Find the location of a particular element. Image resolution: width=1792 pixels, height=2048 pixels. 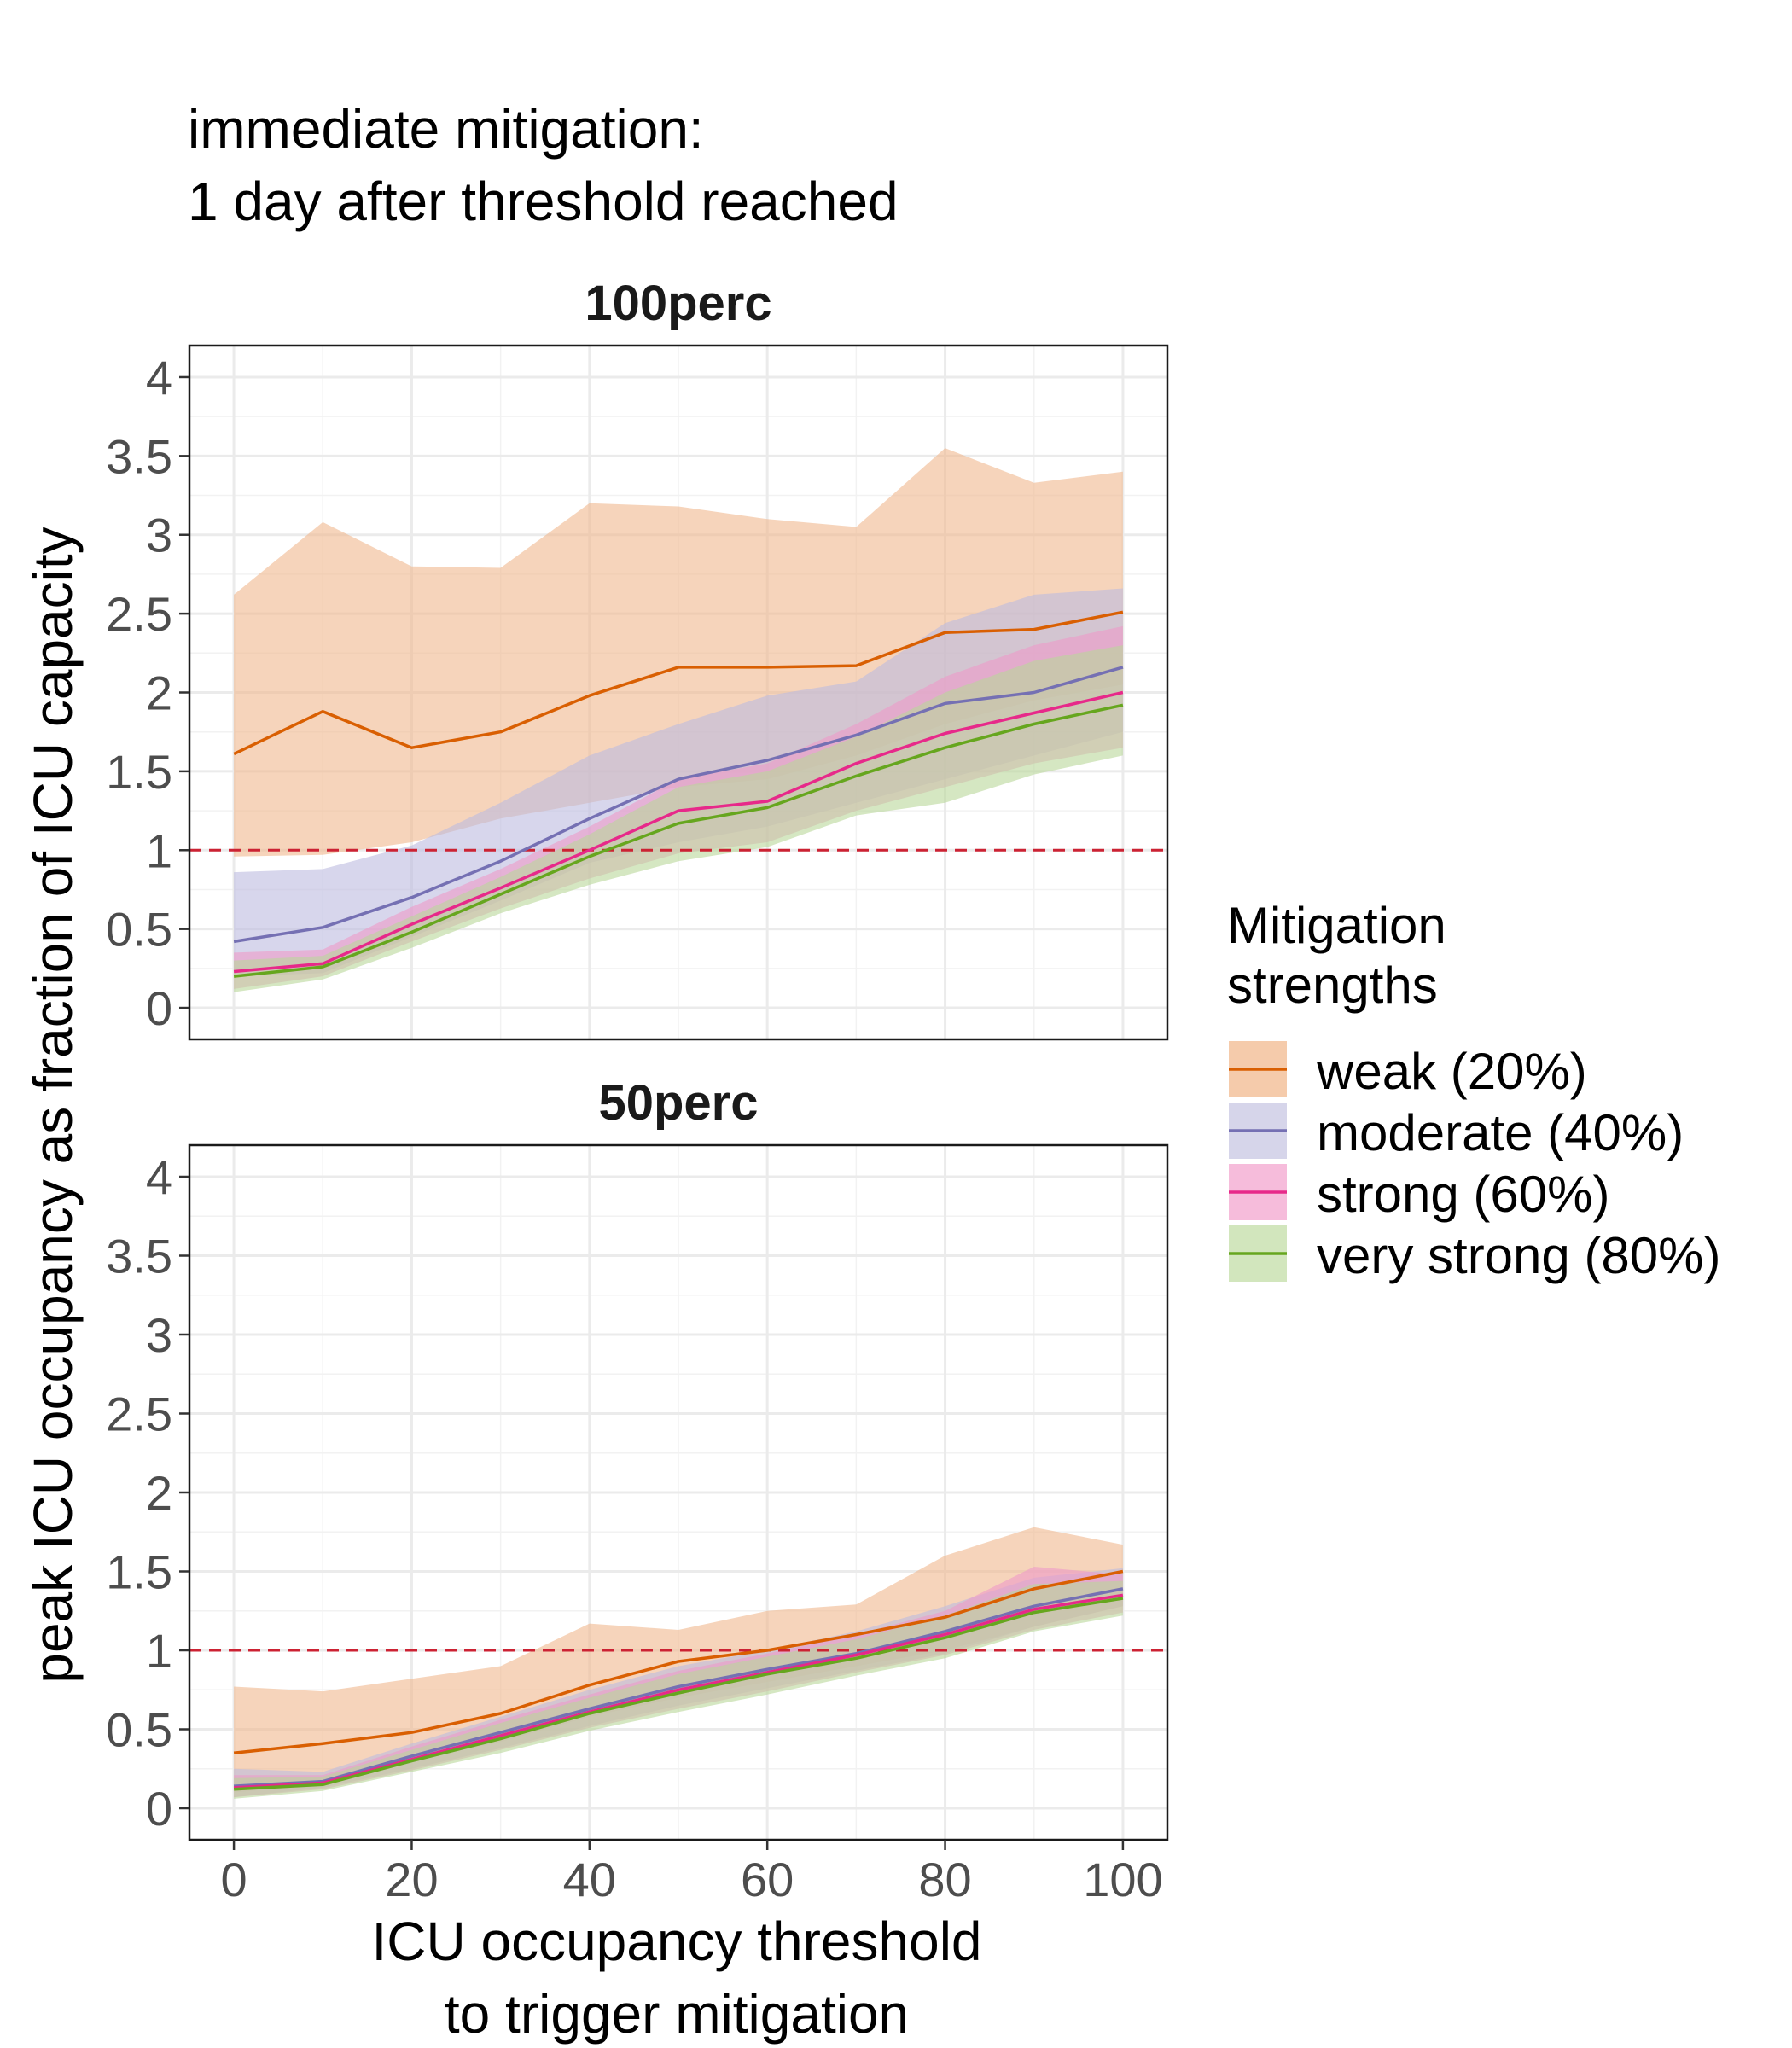

x-axis-label-line-1: ICU occupancy threshold is located at coordinates (676, 1942).